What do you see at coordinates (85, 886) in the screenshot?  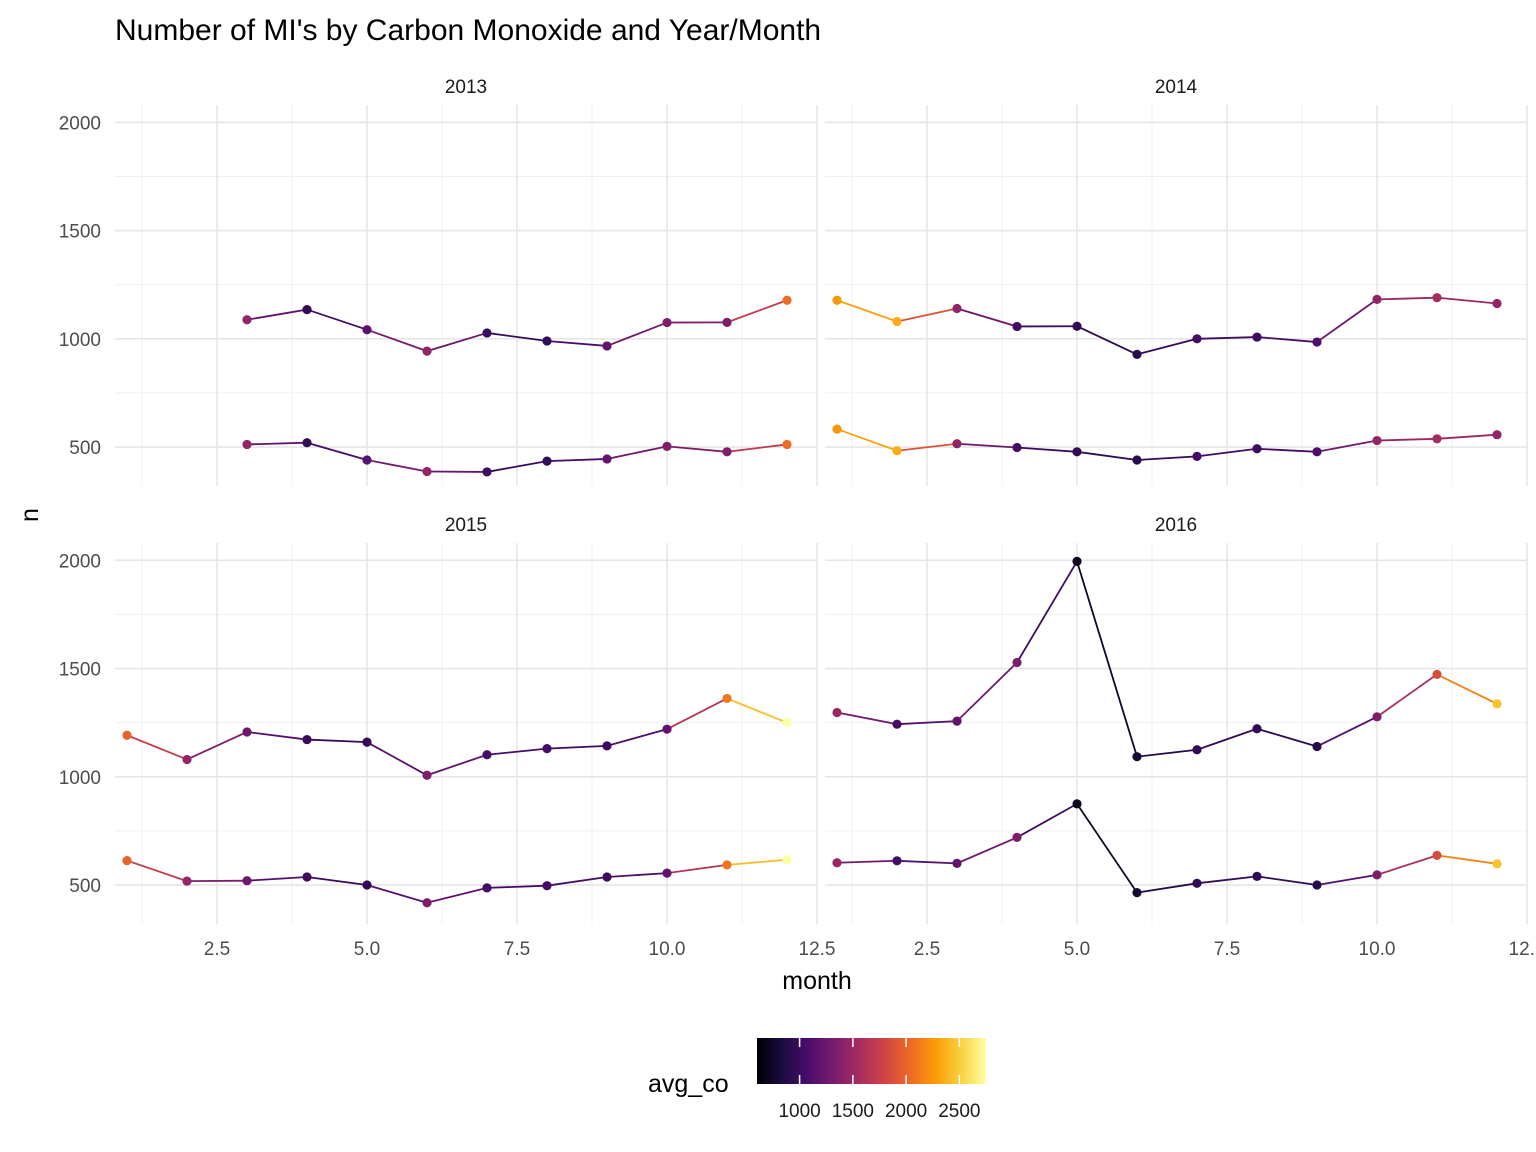 I see `y-tick-label: 500` at bounding box center [85, 886].